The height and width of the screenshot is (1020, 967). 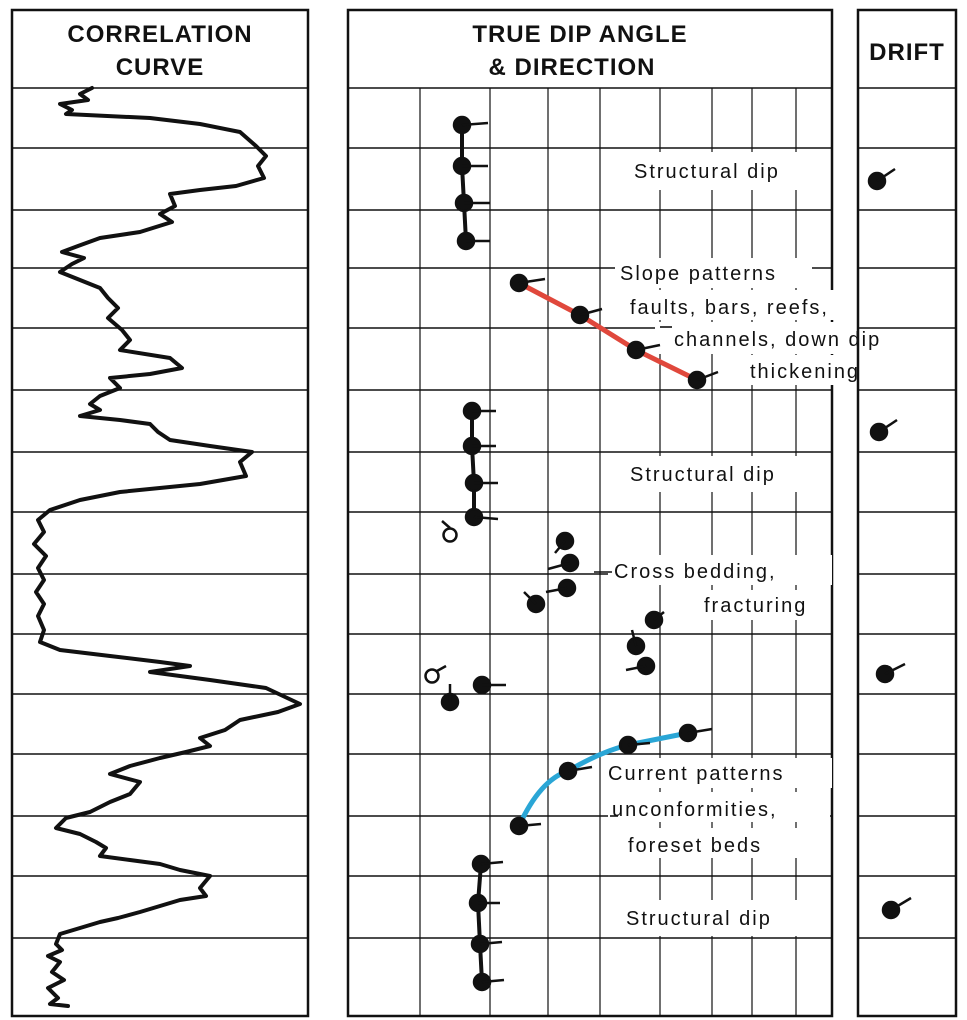 What do you see at coordinates (695, 572) in the screenshot?
I see `annotation-cross-bedding-line1: Cross bedding,` at bounding box center [695, 572].